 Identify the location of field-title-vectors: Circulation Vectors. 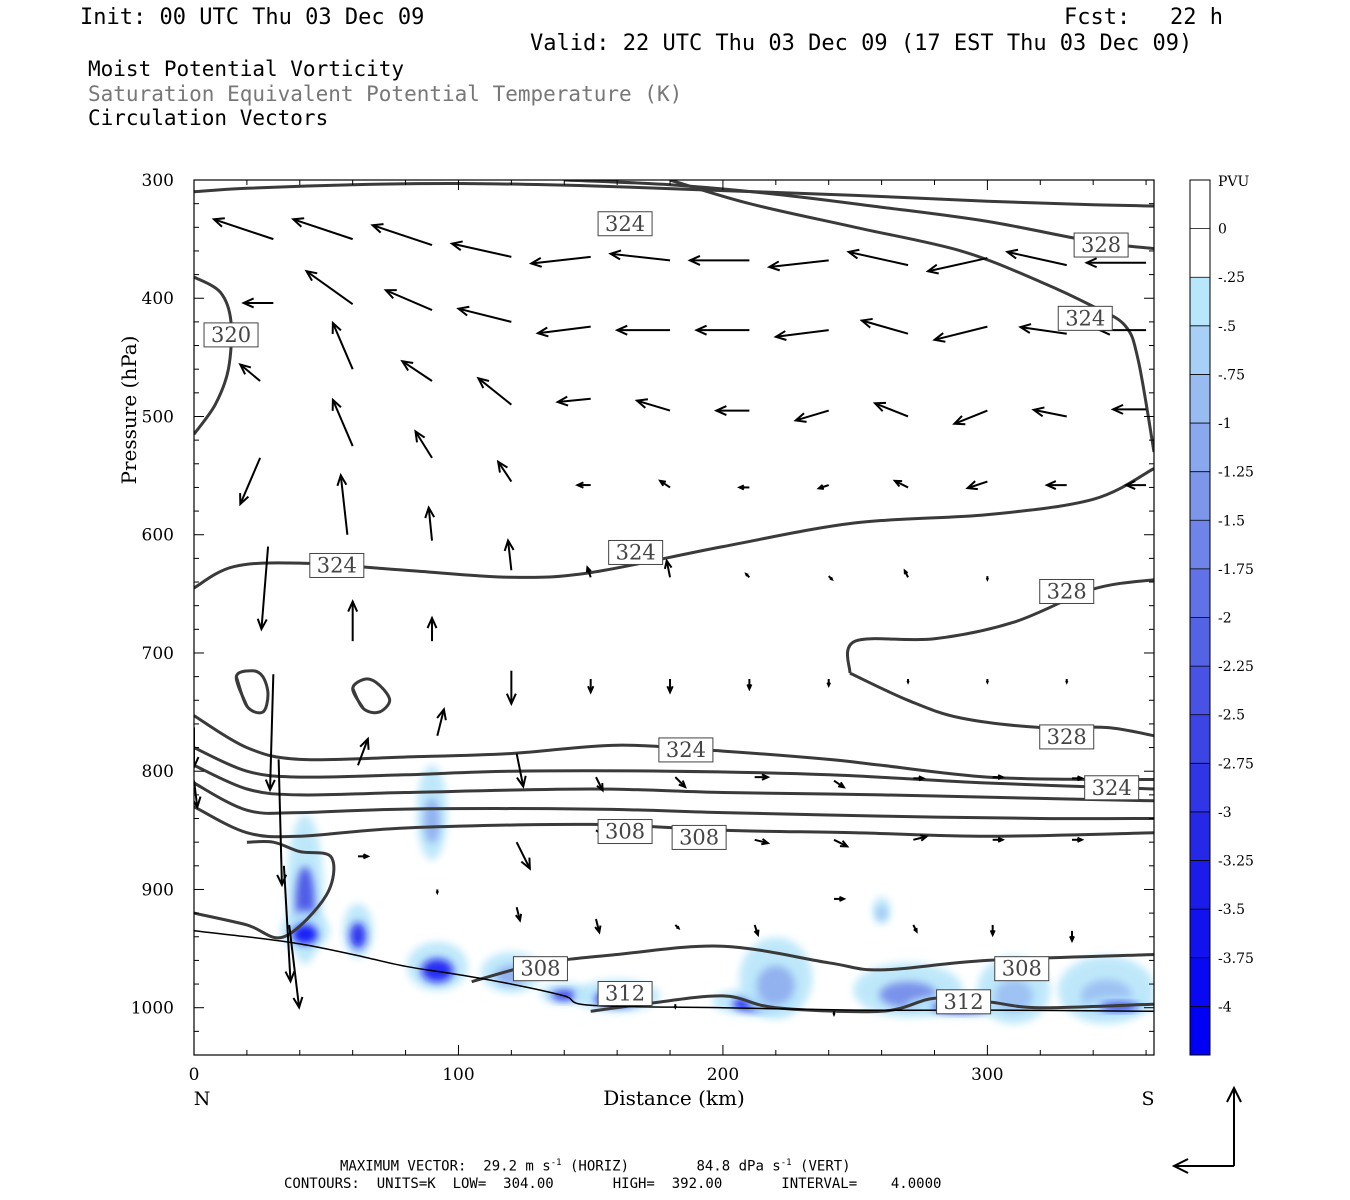
(208, 118).